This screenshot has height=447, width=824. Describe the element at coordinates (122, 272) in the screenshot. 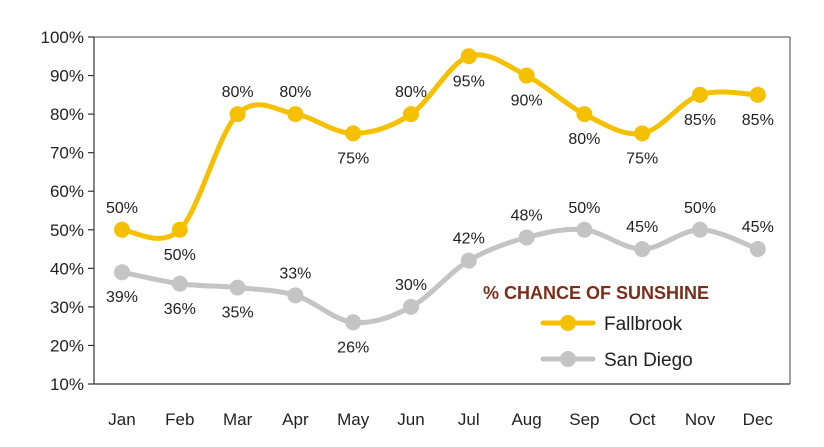

I see `point-san-diego-jan` at that location.